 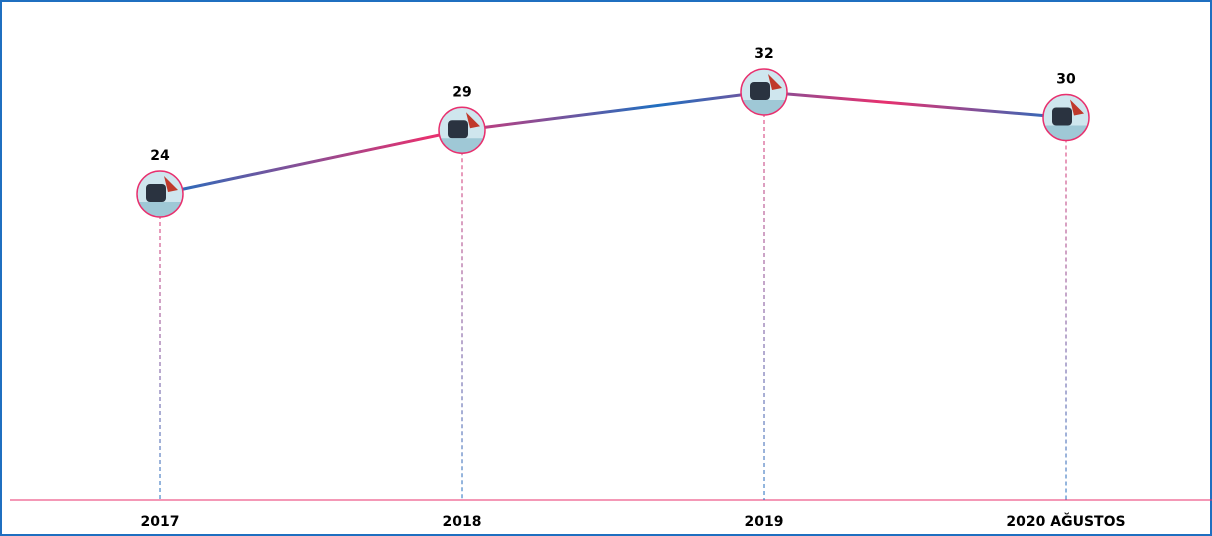 What do you see at coordinates (160, 156) in the screenshot?
I see `data-label: 24` at bounding box center [160, 156].